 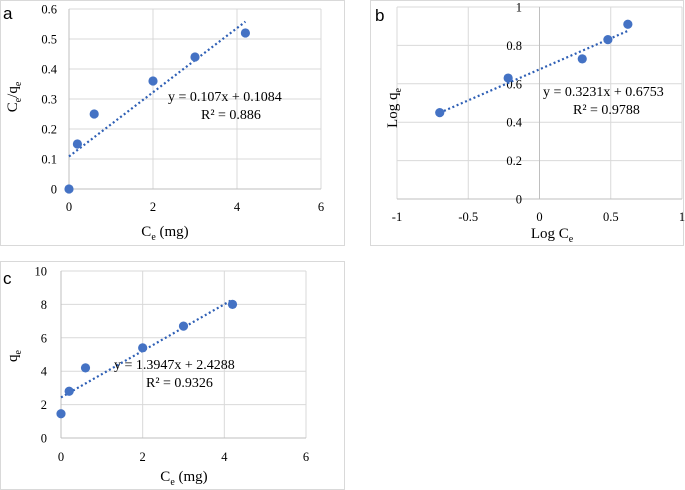 What do you see at coordinates (8, 13) in the screenshot?
I see `chart-a-panel-label: a` at bounding box center [8, 13].